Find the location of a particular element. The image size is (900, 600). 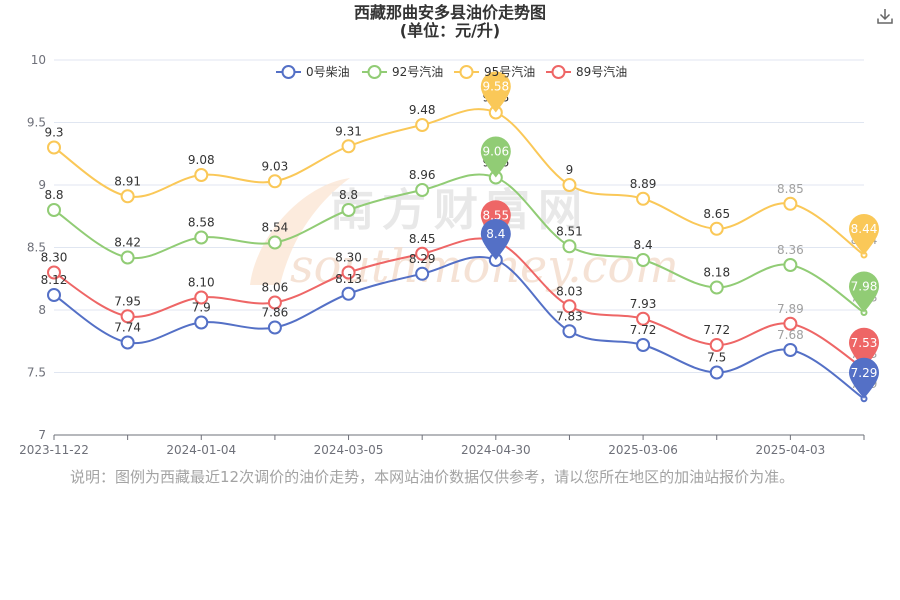

data-label: 7.72 is located at coordinates (643, 330).